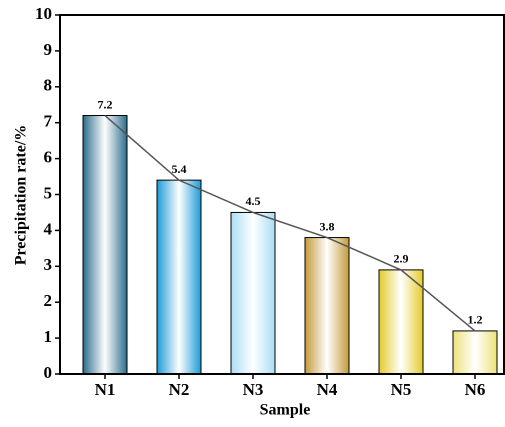 Image resolution: width=505 pixels, height=427 pixels. I want to click on y-tick-label: 4, so click(48, 228).